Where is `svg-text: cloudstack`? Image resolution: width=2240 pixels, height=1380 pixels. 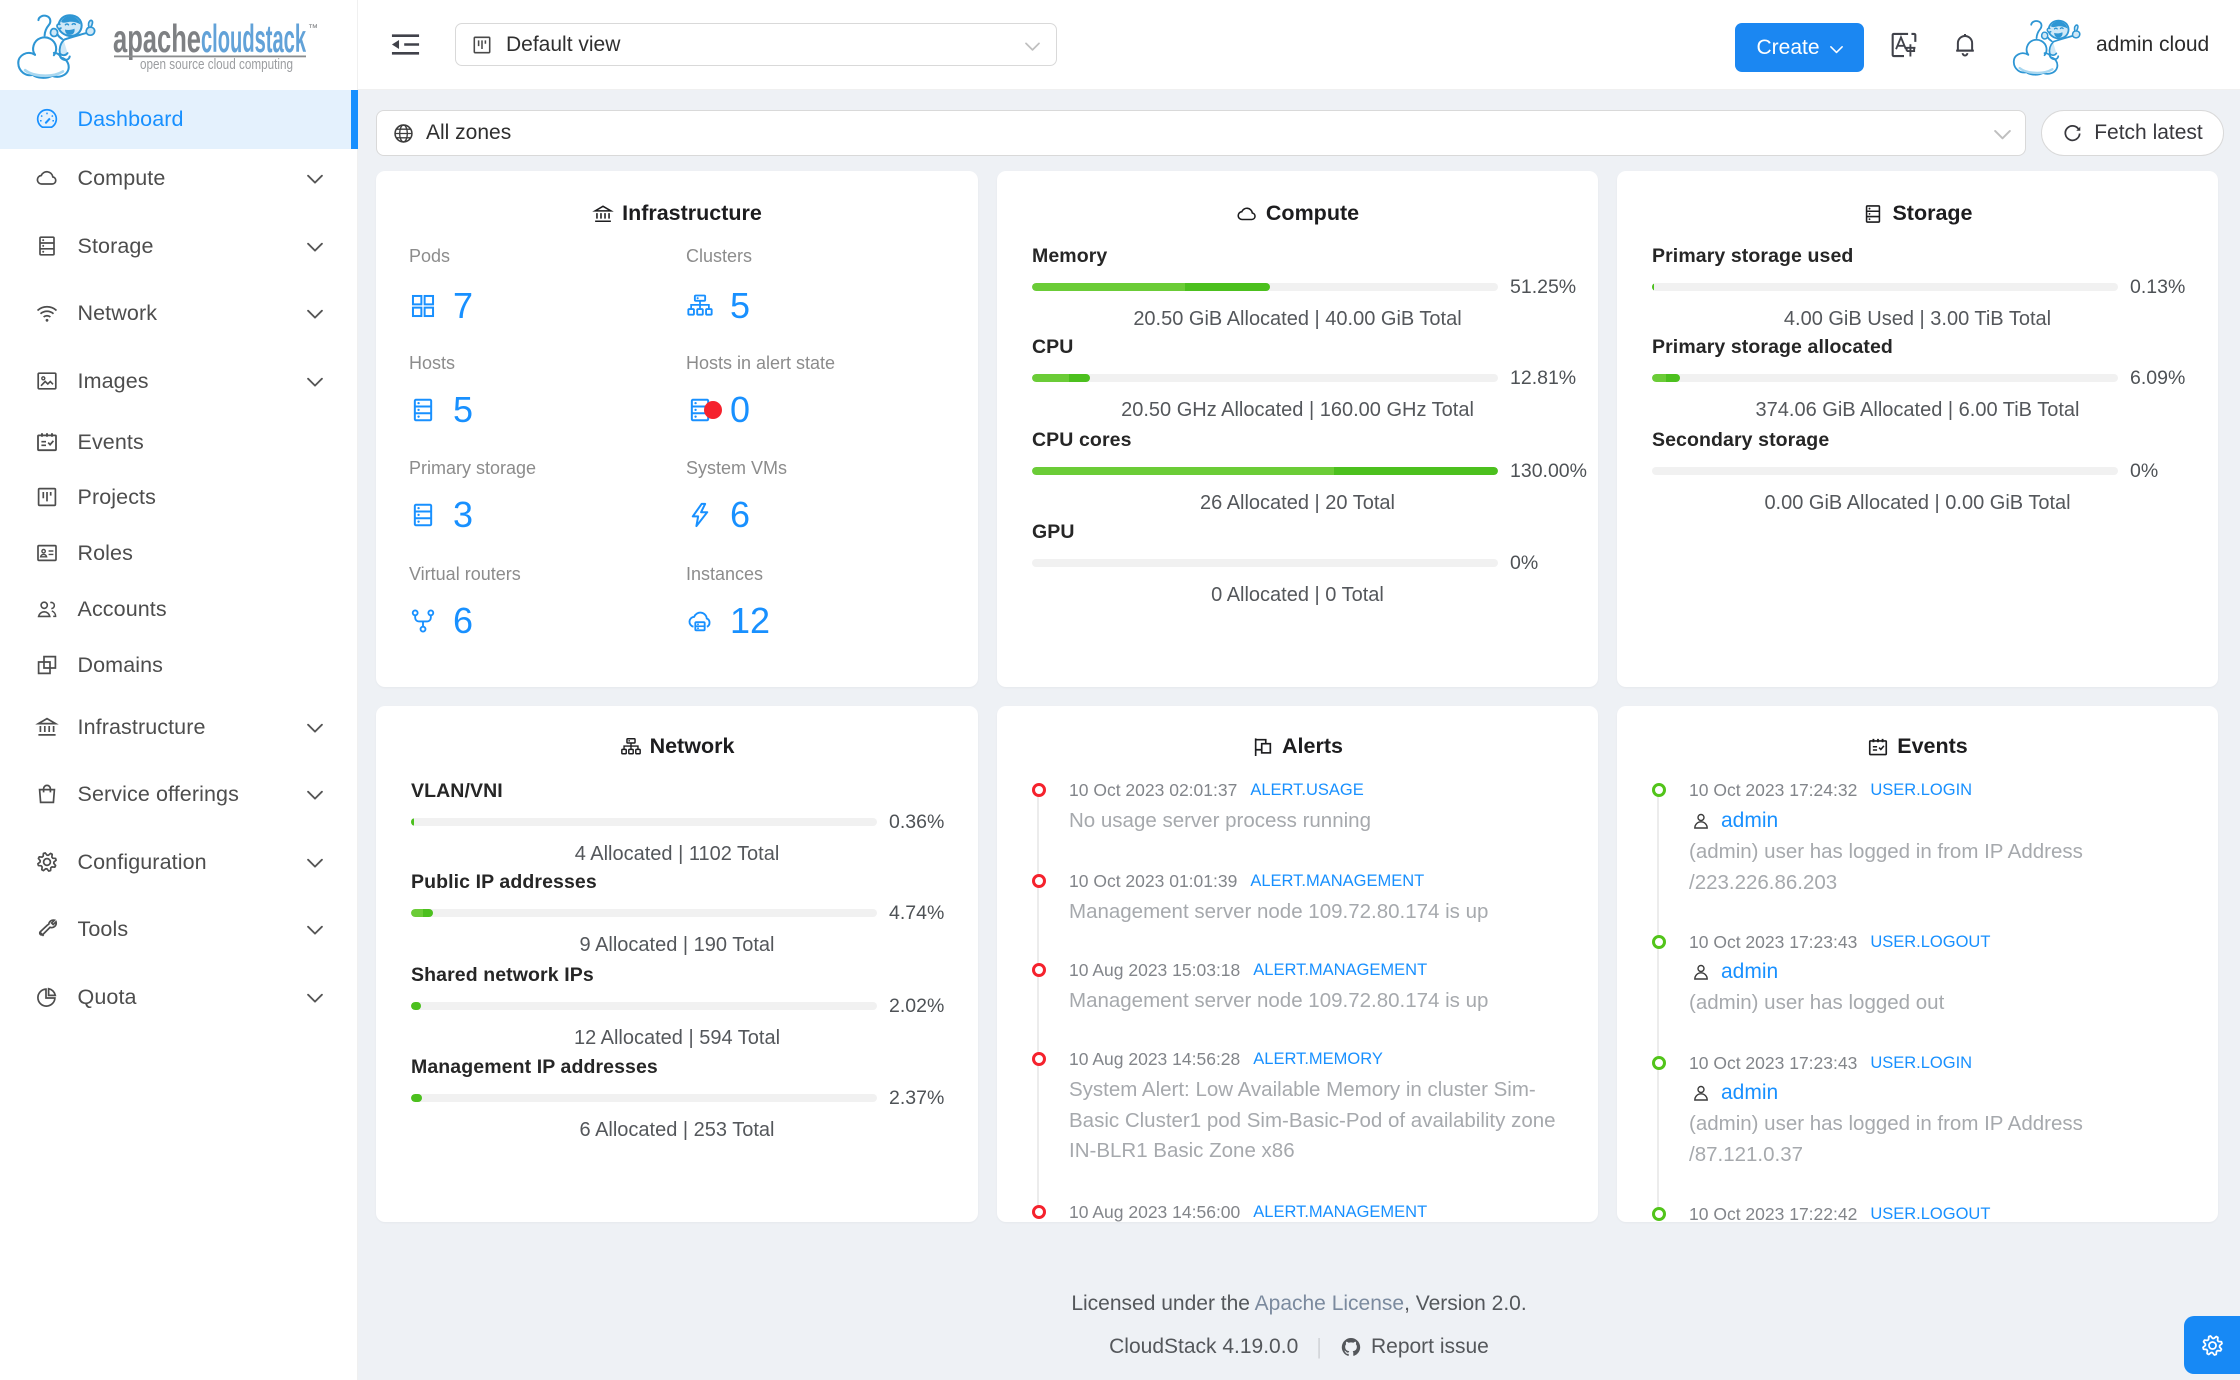
svg-text: cloudstack is located at coordinates (253, 41).